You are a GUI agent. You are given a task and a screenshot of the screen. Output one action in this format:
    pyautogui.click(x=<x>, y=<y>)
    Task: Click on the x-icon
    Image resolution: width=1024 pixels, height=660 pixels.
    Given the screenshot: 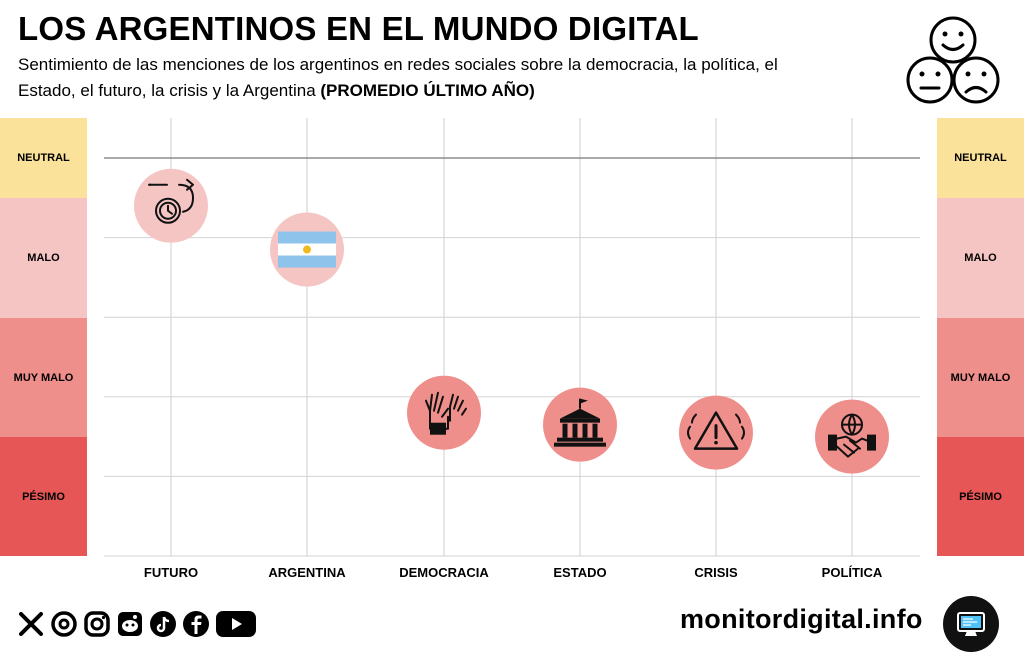 What is the action you would take?
    pyautogui.click(x=31, y=624)
    